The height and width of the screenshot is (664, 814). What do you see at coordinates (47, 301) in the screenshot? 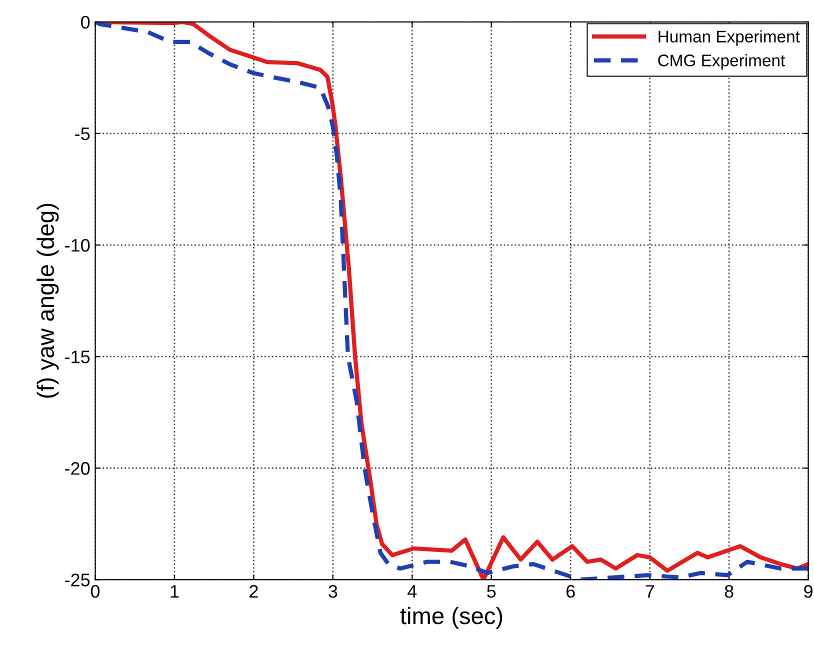
I see `y-axis-title: (f) yaw angle (deg)` at bounding box center [47, 301].